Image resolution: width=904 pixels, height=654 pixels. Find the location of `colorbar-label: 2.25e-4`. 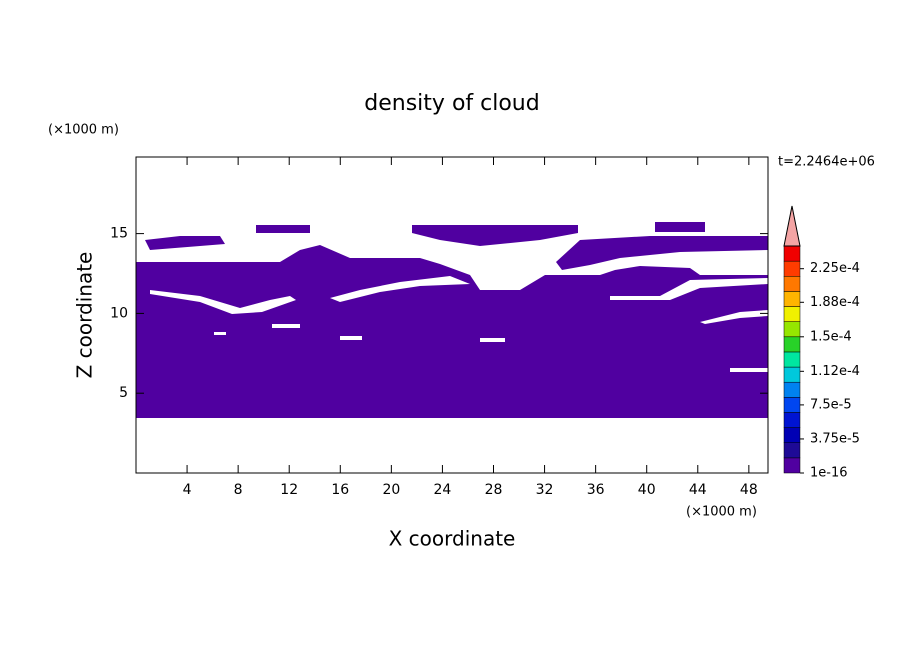

colorbar-label: 2.25e-4 is located at coordinates (835, 268).